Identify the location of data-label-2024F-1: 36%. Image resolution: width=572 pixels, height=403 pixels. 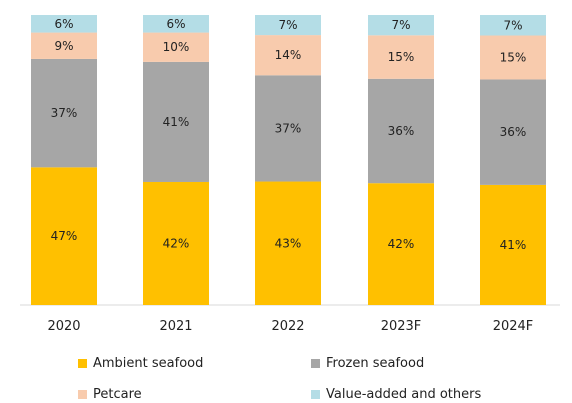
(513, 132).